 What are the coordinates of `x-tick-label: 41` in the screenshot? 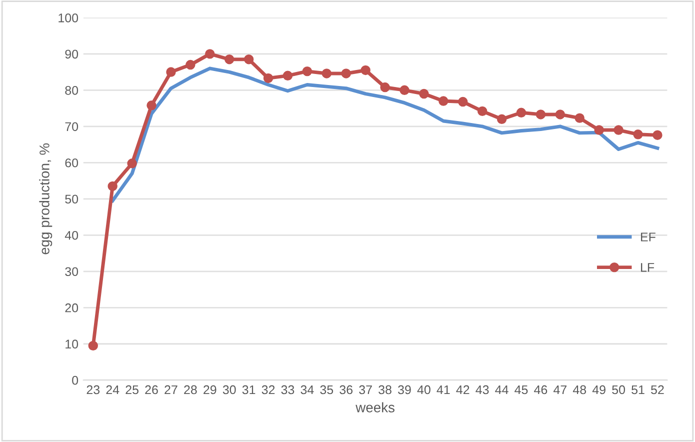 It's located at (443, 389).